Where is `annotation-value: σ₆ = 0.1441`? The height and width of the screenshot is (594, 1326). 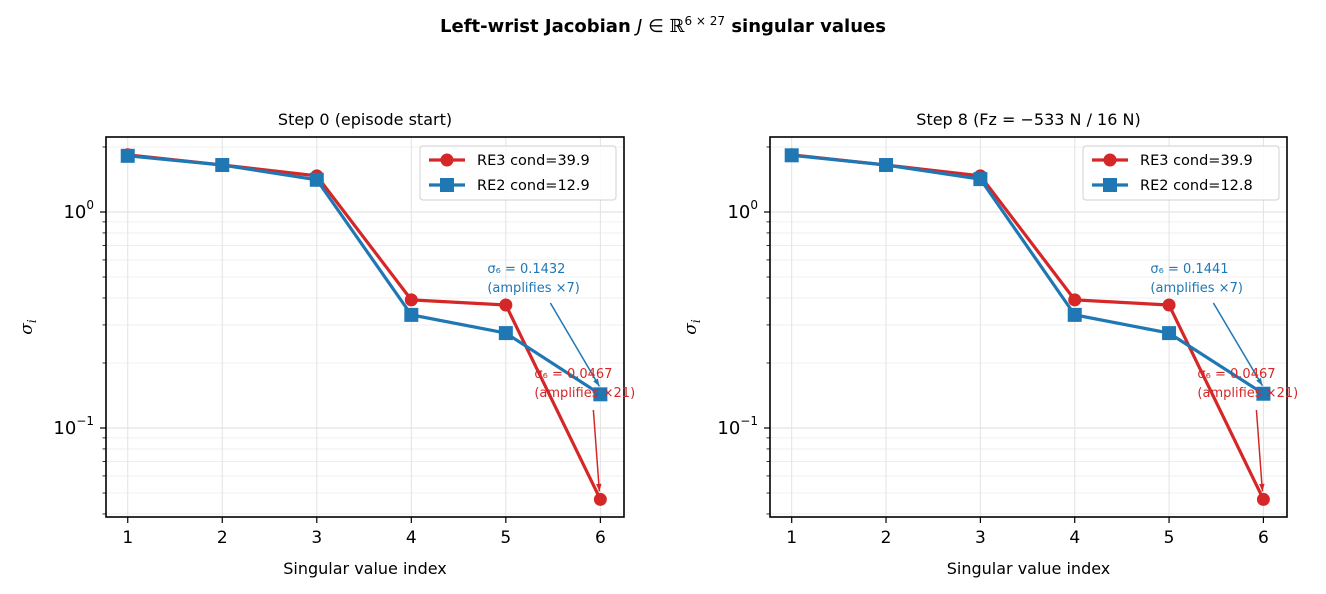 annotation-value: σ₆ = 0.1441 is located at coordinates (1189, 269).